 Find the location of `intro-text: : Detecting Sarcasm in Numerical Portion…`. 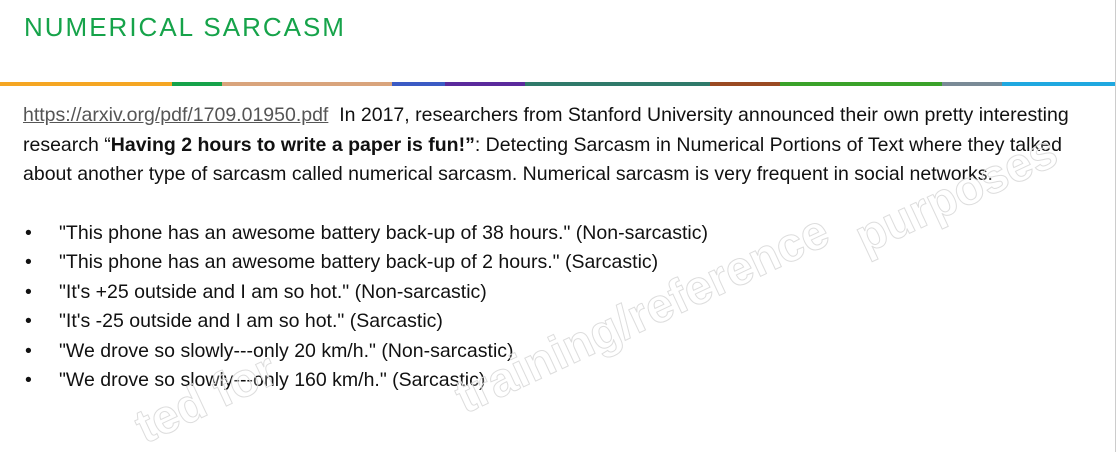

intro-text: : Detecting Sarcasm in Numerical Portion… is located at coordinates (542, 159).